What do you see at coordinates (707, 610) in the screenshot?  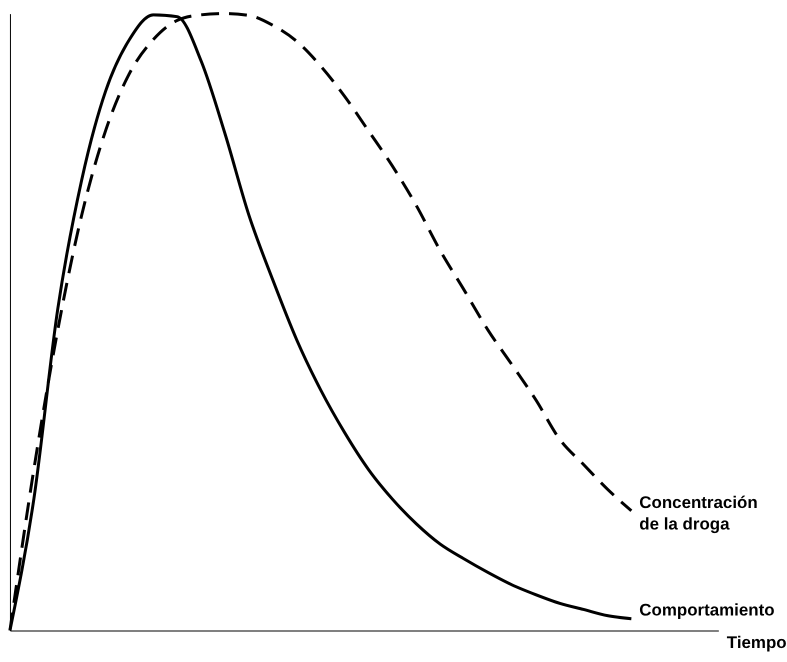 I see `series-label: Comportamiento` at bounding box center [707, 610].